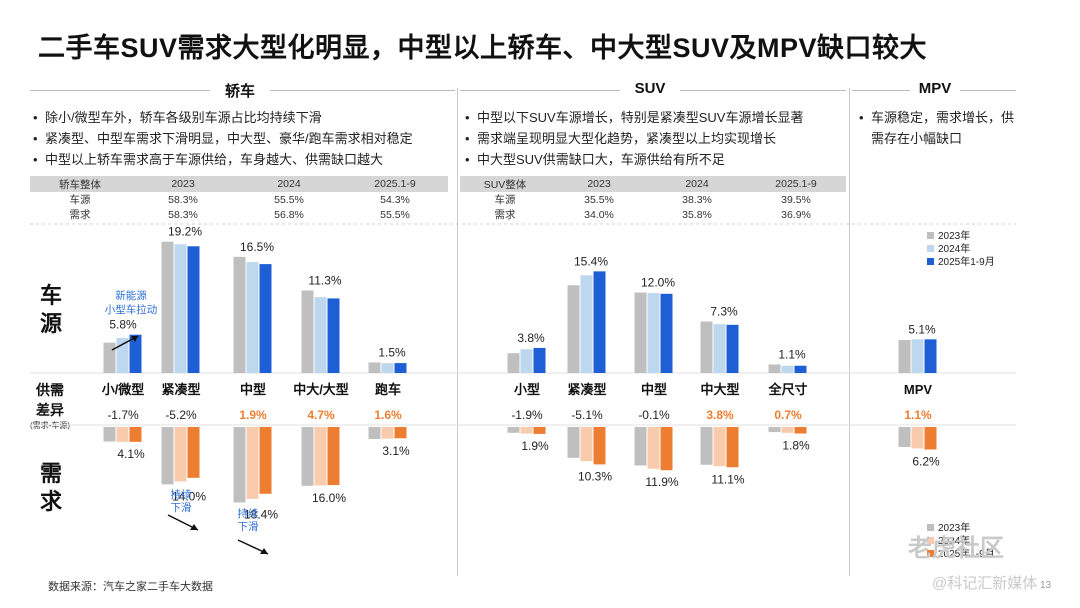 This screenshot has height=608, width=1080. I want to click on mpv-heading: MPV, so click(935, 88).